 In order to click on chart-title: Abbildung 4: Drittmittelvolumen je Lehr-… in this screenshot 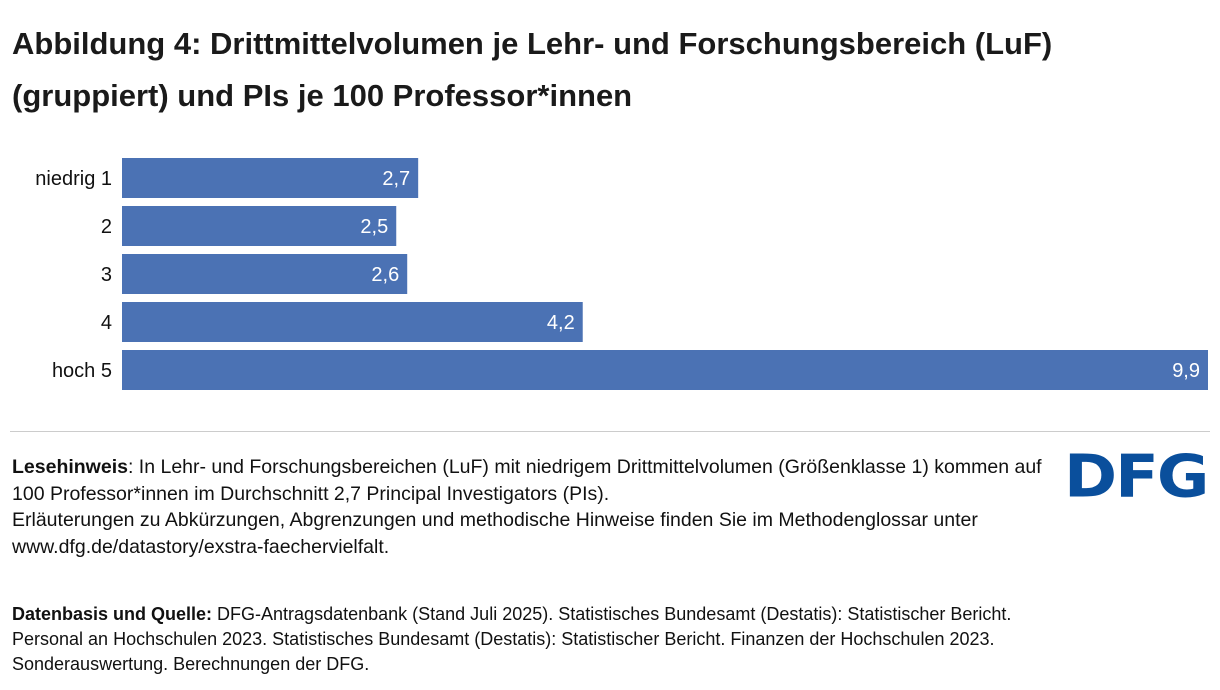, I will do `click(532, 69)`.